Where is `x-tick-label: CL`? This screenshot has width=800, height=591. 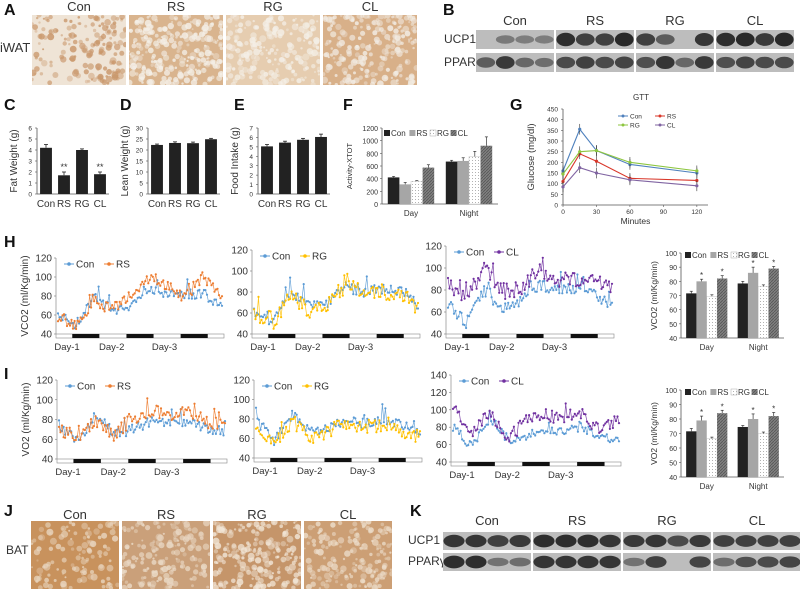 x-tick-label: CL is located at coordinates (211, 204).